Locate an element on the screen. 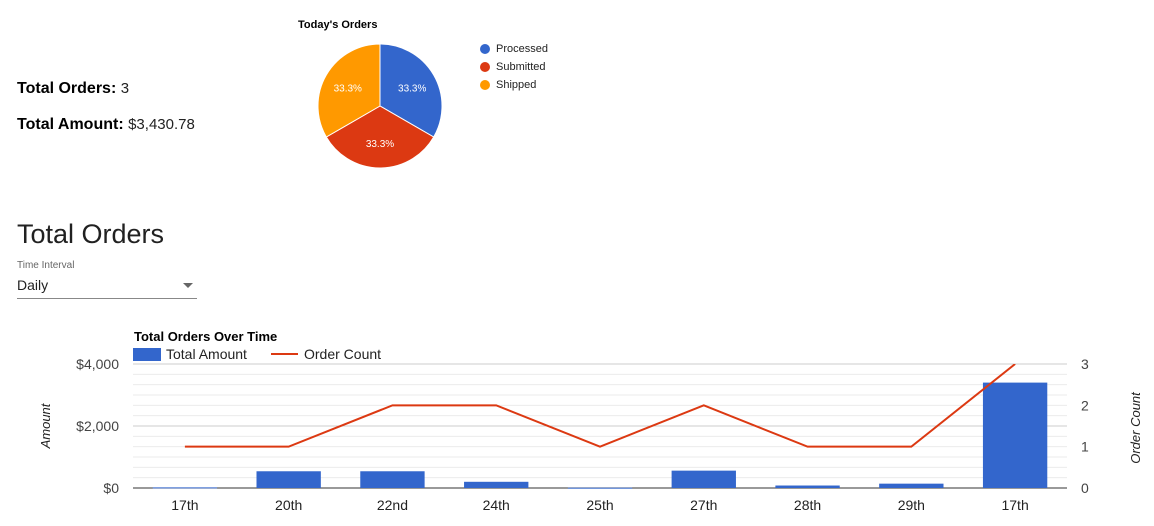 This screenshot has height=526, width=1154. bar-chart-title: Total Orders Over Time is located at coordinates (206, 336).